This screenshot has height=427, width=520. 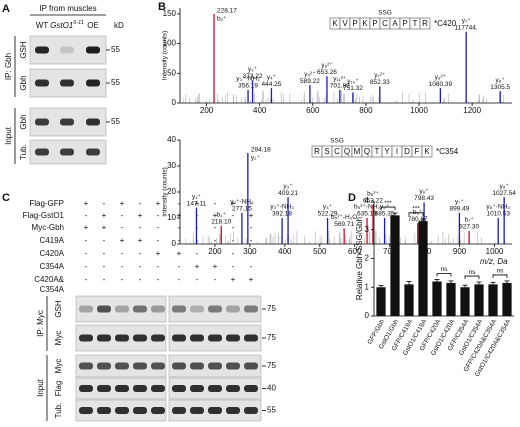 I want to click on x-tick-label: 300, so click(x=250, y=251).